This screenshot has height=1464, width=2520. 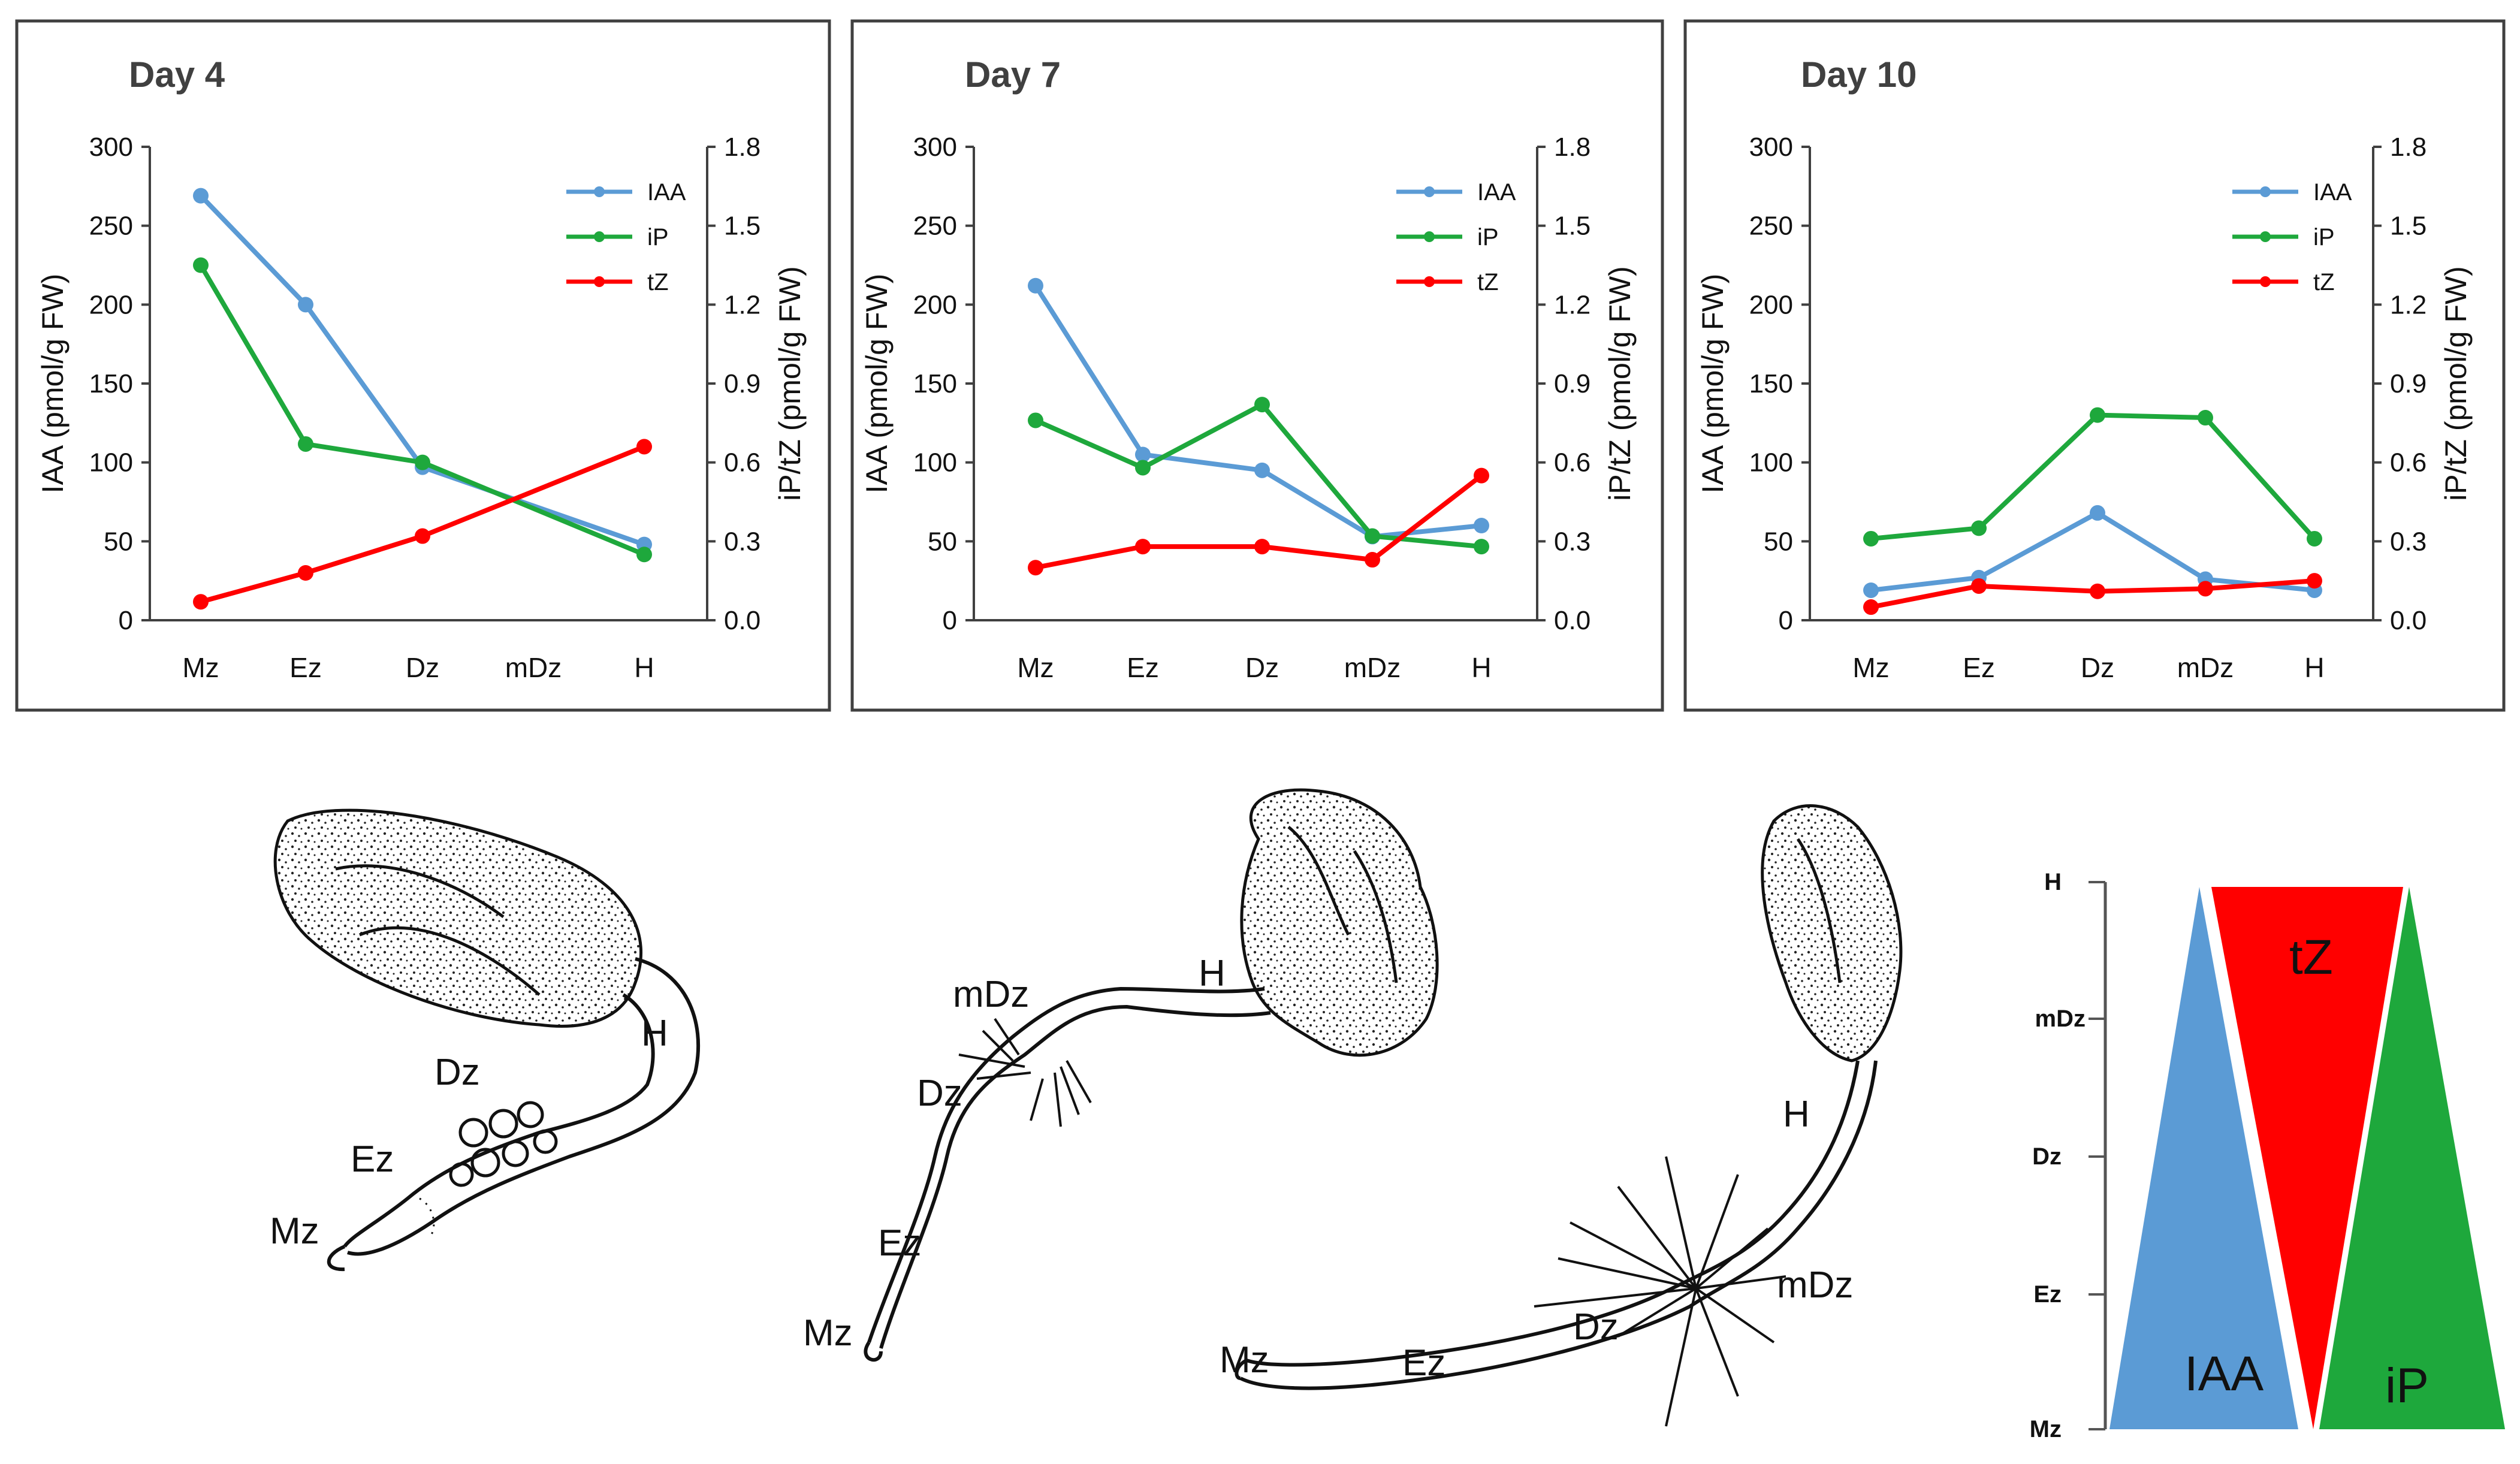 What do you see at coordinates (2047, 1156) in the screenshot?
I see `gradient-label-Dz: Dz` at bounding box center [2047, 1156].